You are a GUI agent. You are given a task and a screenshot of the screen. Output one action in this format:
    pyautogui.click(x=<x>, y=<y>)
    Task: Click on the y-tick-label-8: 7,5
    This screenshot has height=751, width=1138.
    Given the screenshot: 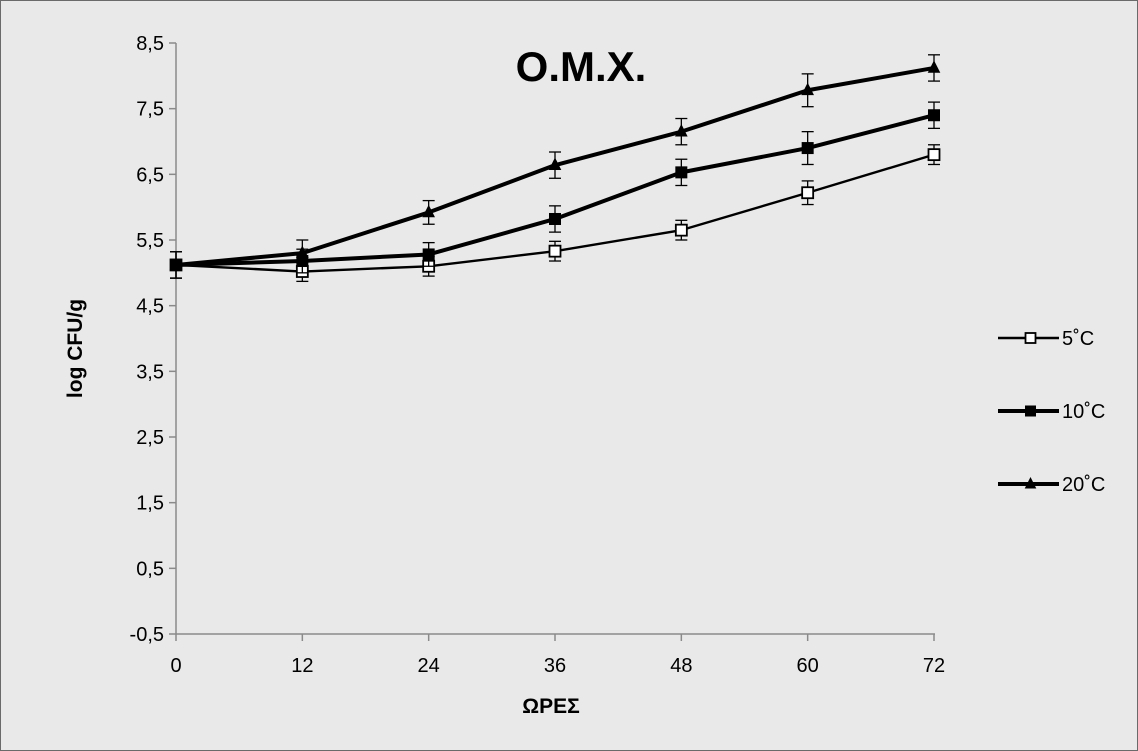 What is the action you would take?
    pyautogui.click(x=150, y=110)
    